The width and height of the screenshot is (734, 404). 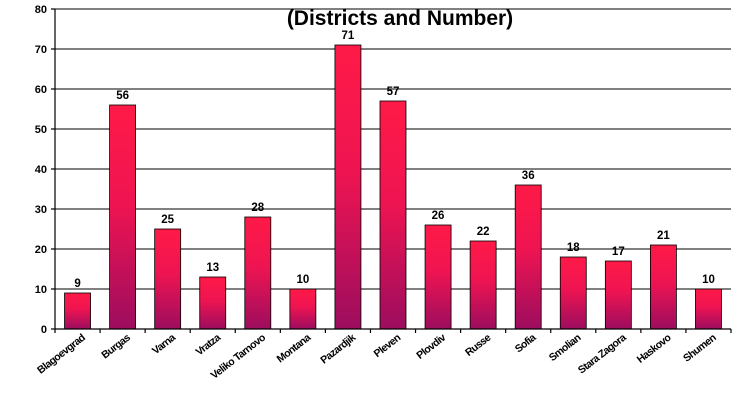 I want to click on x-tick-label: Varna, so click(x=164, y=344).